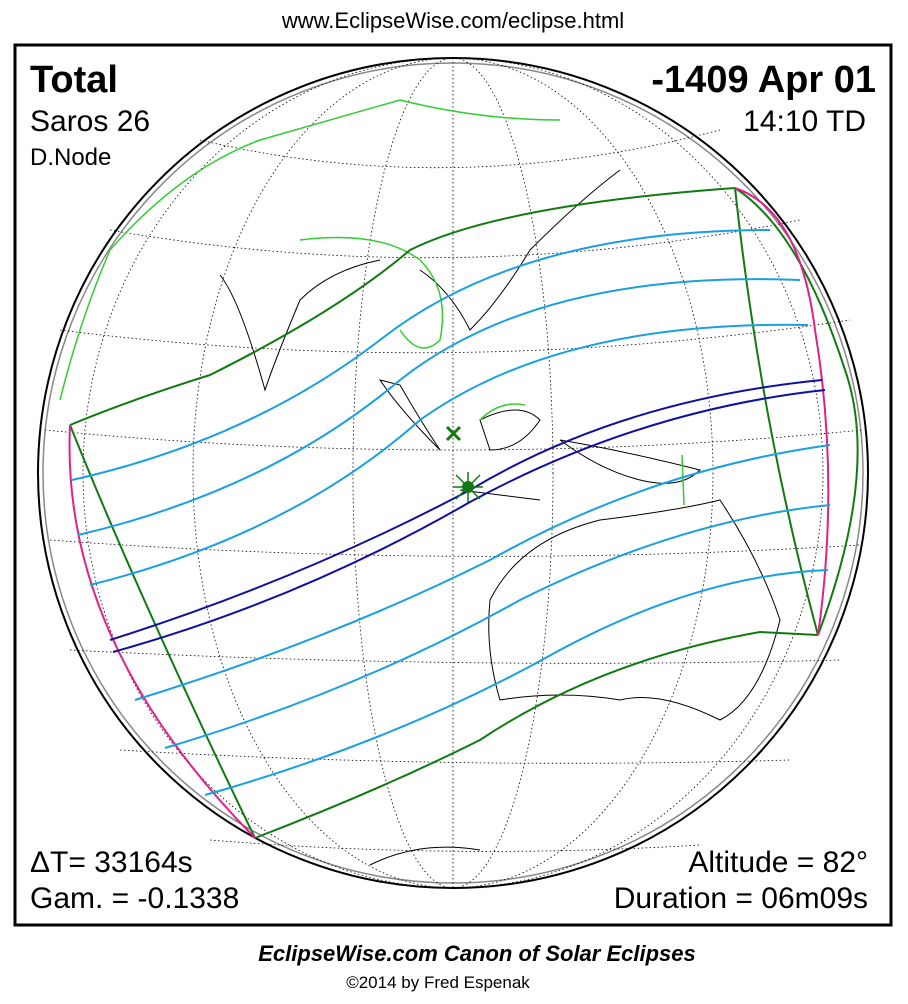  I want to click on saros: Saros 26, so click(90, 121).